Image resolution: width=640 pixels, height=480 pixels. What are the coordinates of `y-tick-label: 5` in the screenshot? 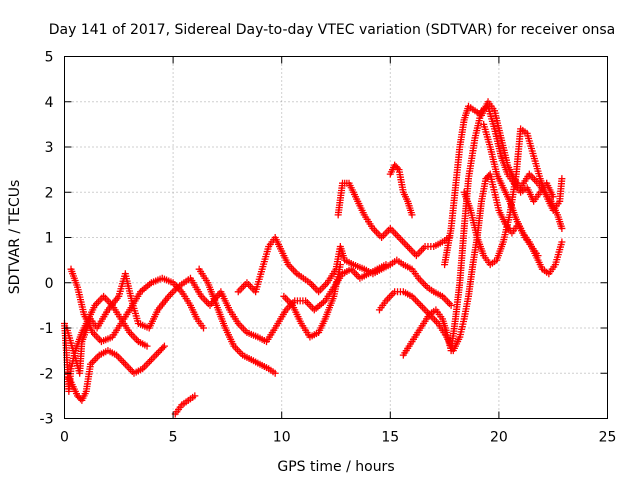 It's located at (49, 58).